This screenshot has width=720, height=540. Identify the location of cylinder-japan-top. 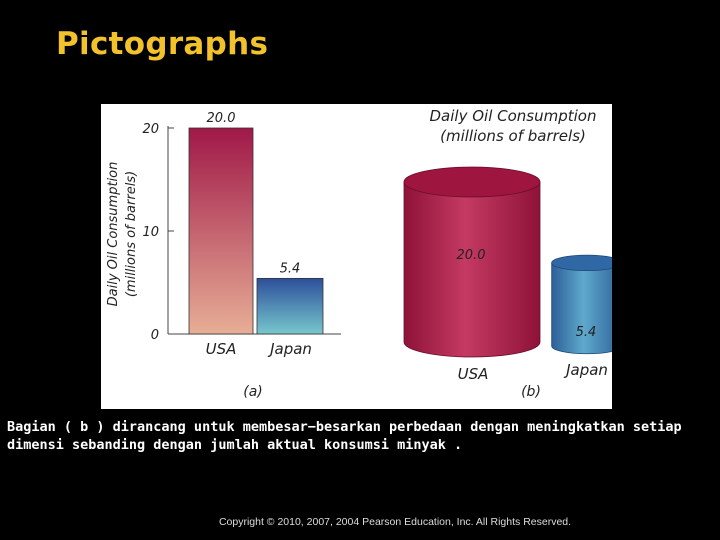
(581, 263).